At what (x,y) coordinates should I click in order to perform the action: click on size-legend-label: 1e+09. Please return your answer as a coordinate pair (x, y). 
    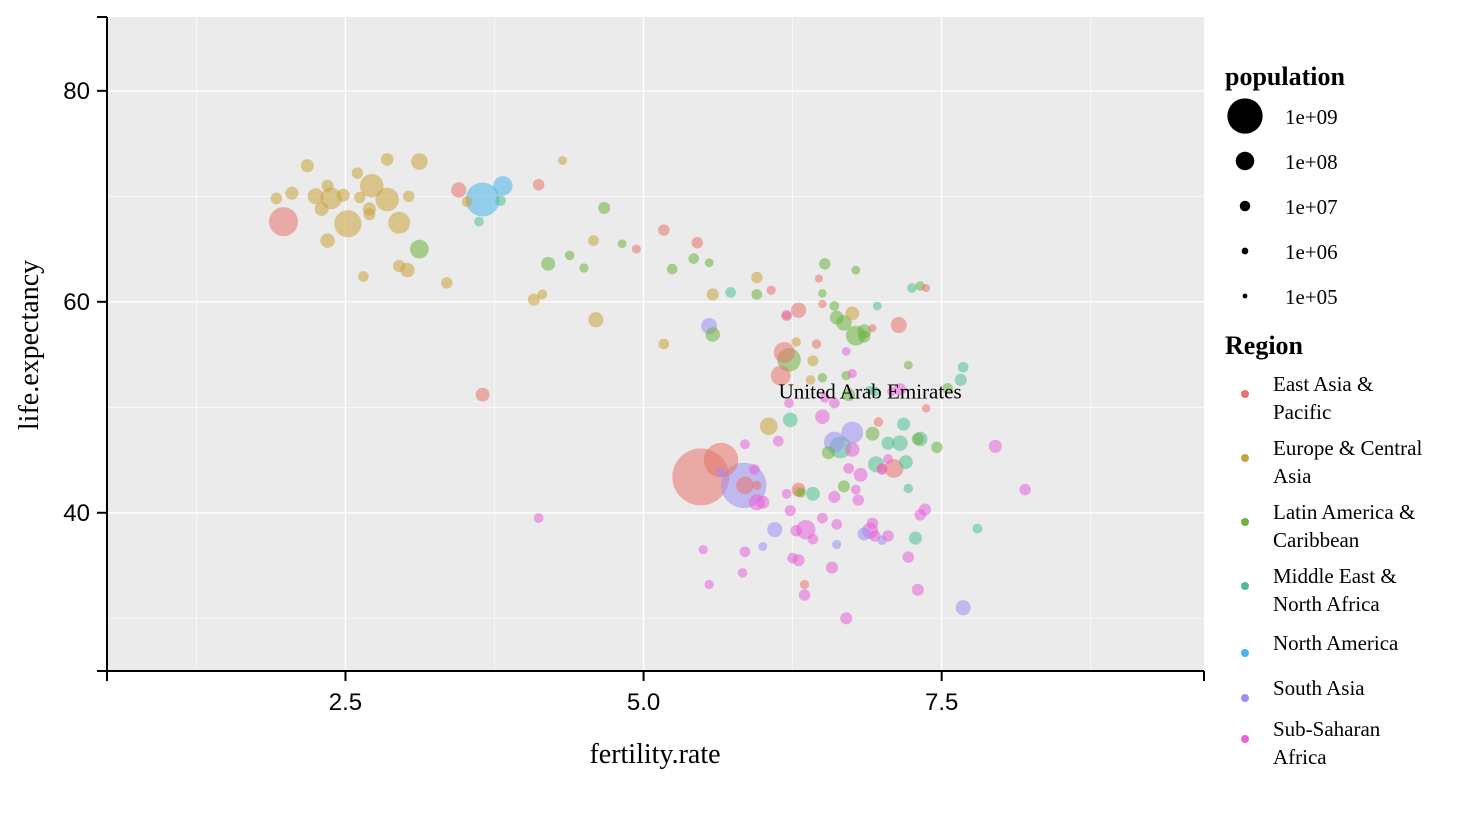
    Looking at the image, I should click on (1311, 117).